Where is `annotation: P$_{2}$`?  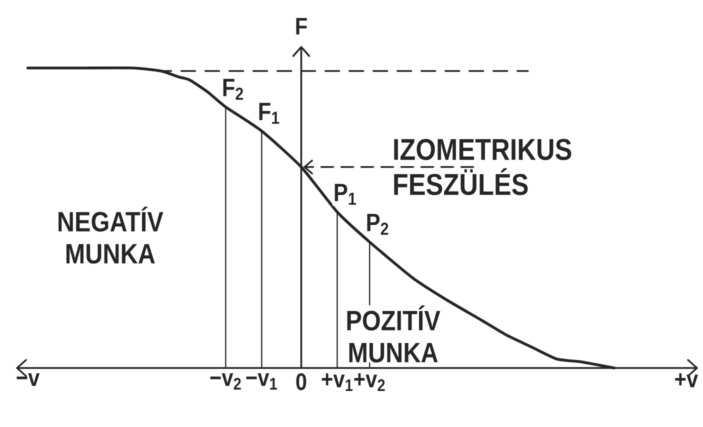 annotation: P$_{2}$ is located at coordinates (377, 224).